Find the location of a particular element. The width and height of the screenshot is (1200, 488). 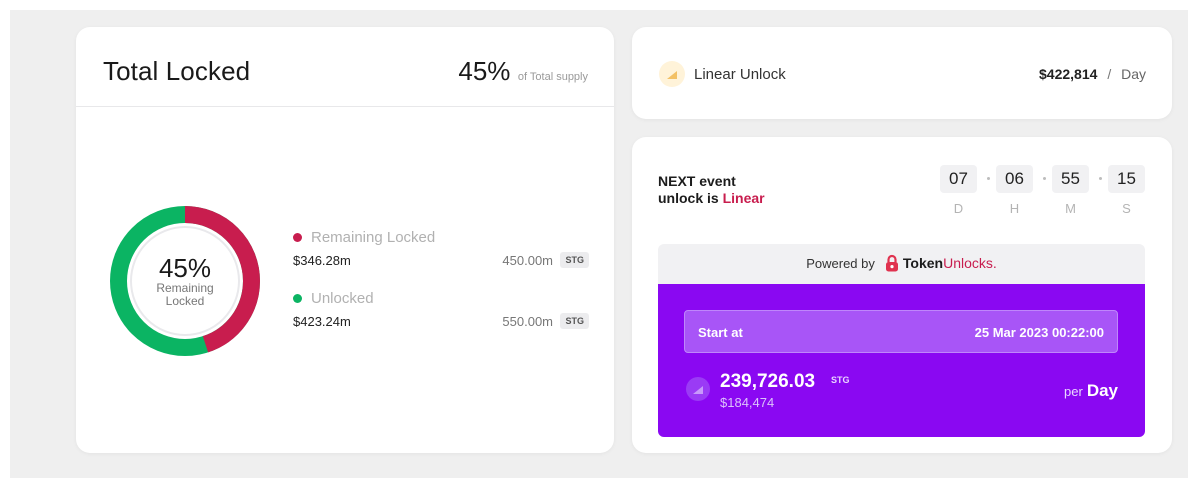

legend-item-name: Remaining Locked is located at coordinates (373, 237).